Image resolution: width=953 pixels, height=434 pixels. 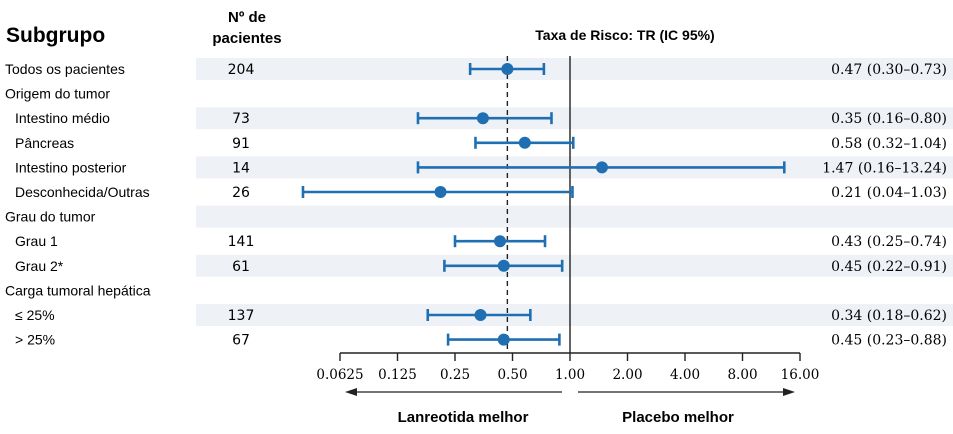 What do you see at coordinates (62, 118) in the screenshot?
I see `subgroup-label: Intestino médio` at bounding box center [62, 118].